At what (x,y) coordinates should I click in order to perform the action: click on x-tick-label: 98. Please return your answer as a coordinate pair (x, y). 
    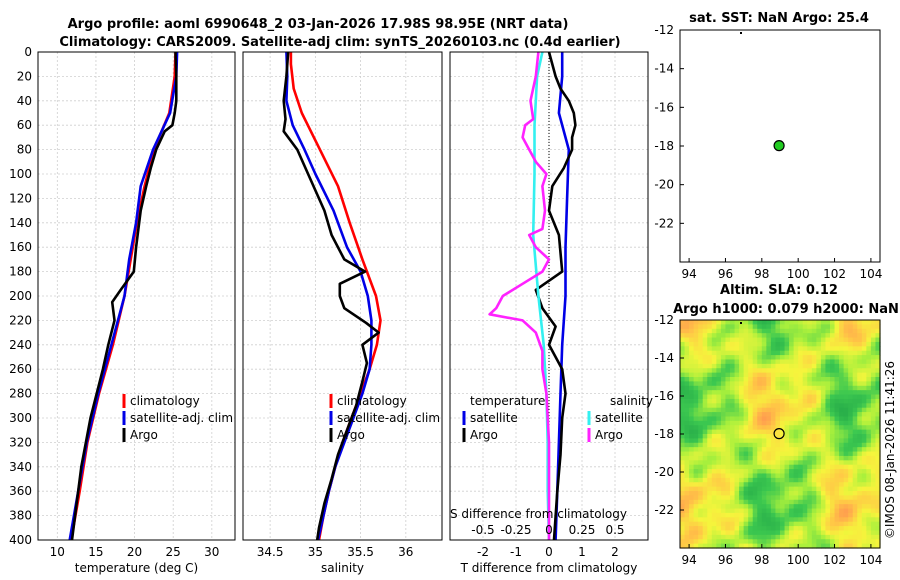
    Looking at the image, I should click on (761, 274).